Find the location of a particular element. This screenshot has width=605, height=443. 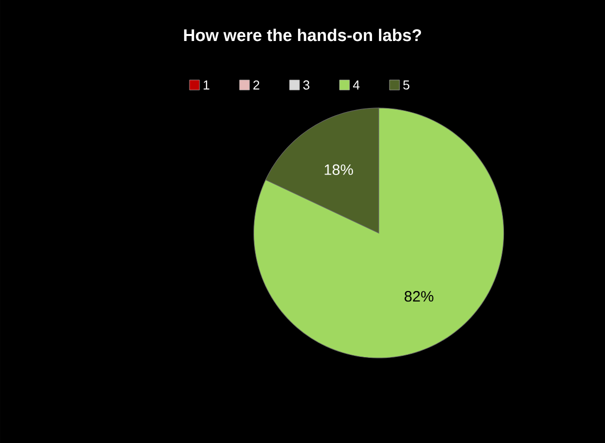

legend-label: 3 is located at coordinates (306, 85).